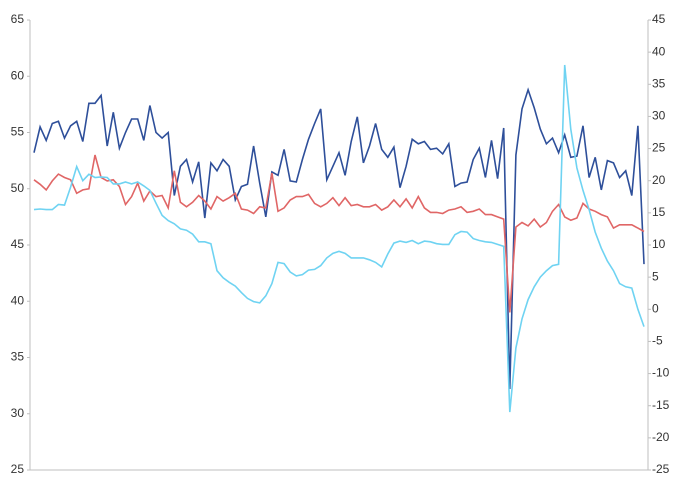 This screenshot has height=484, width=673. What do you see at coordinates (659, 51) in the screenshot?
I see `y2-tick-label: 40` at bounding box center [659, 51].